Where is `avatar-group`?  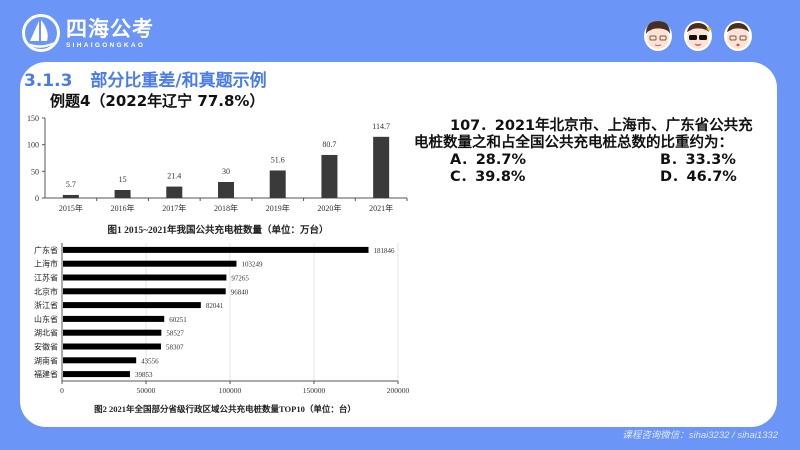
avatar-group is located at coordinates (698, 35).